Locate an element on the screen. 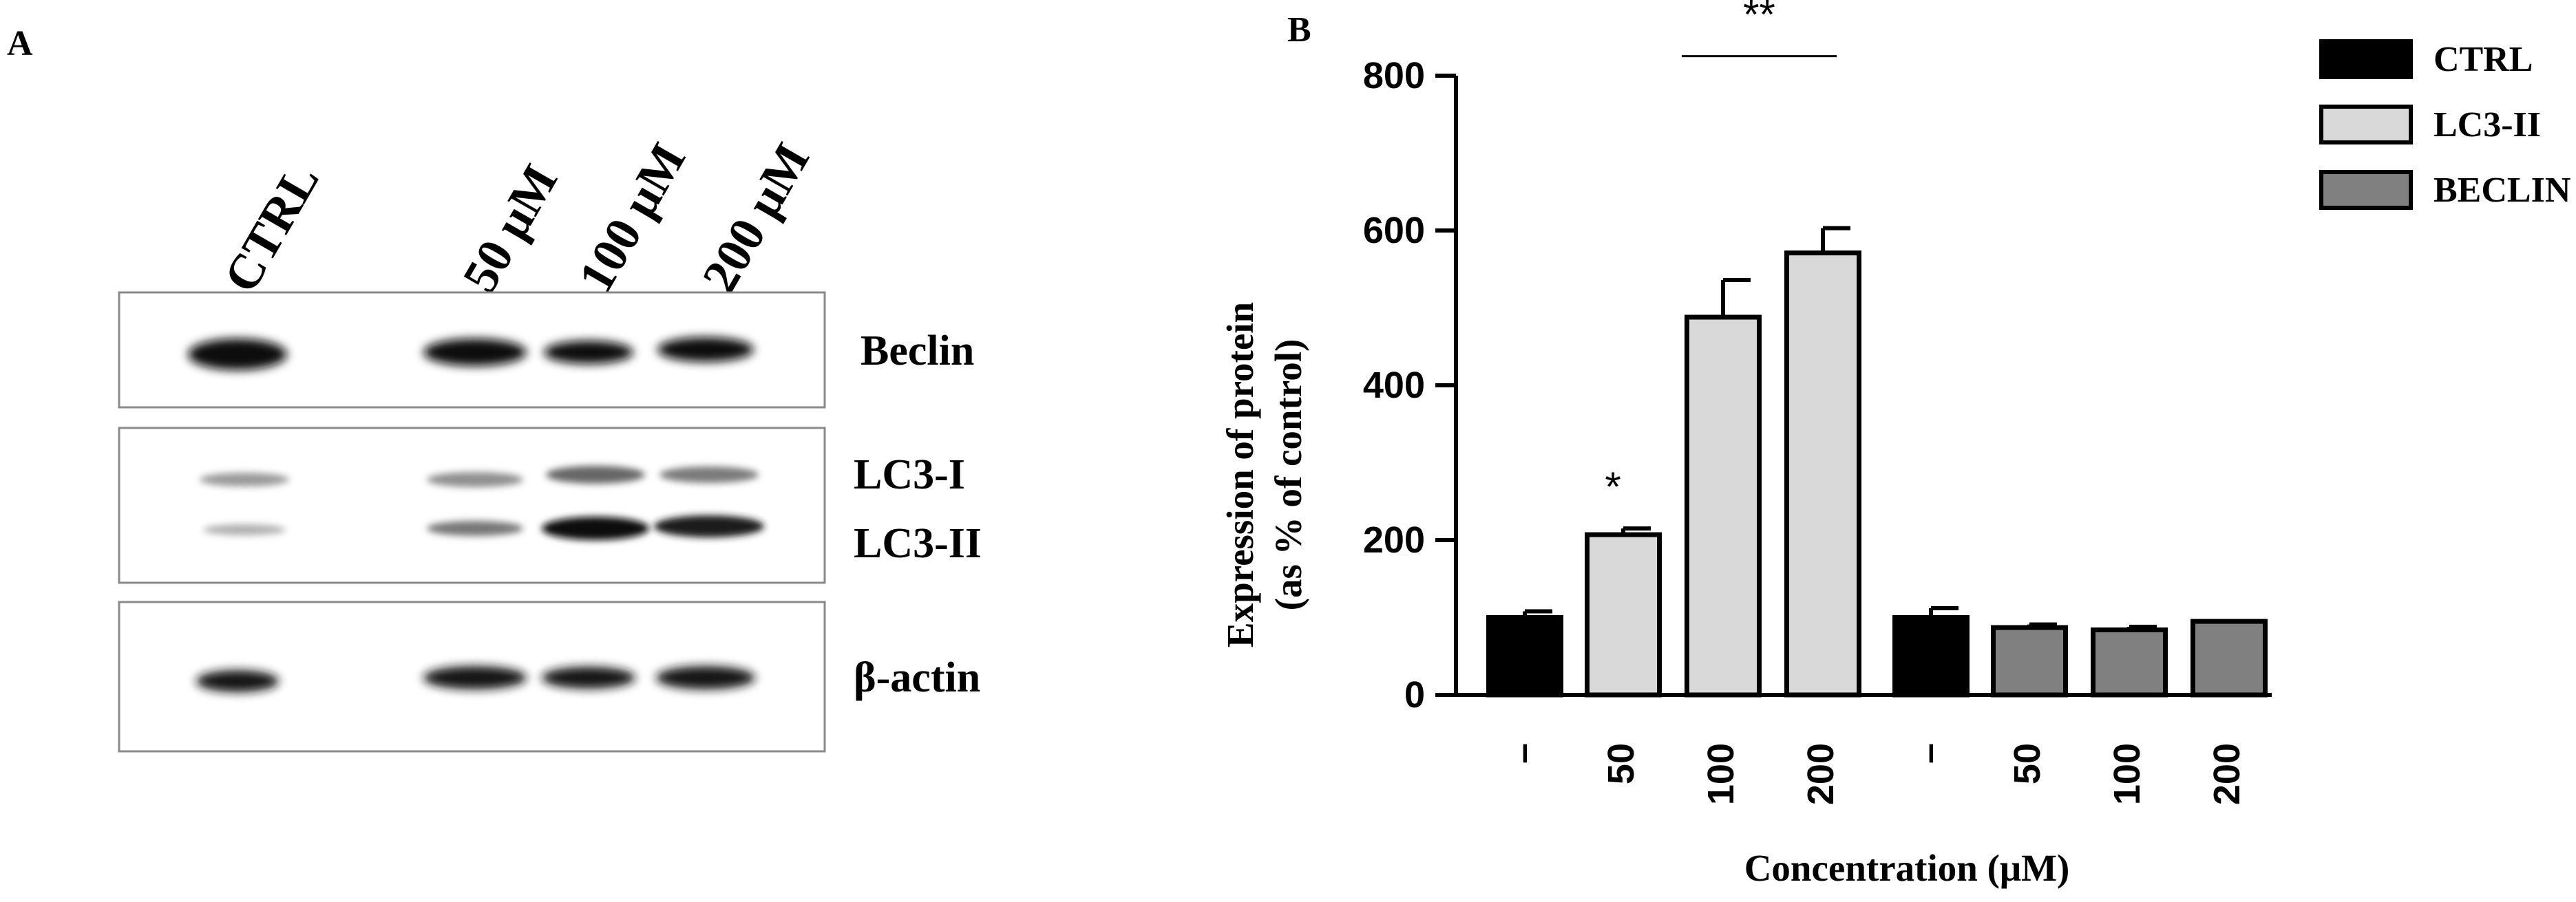 The width and height of the screenshot is (2576, 902). blot-label-lc3-i: LC3-I is located at coordinates (910, 474).